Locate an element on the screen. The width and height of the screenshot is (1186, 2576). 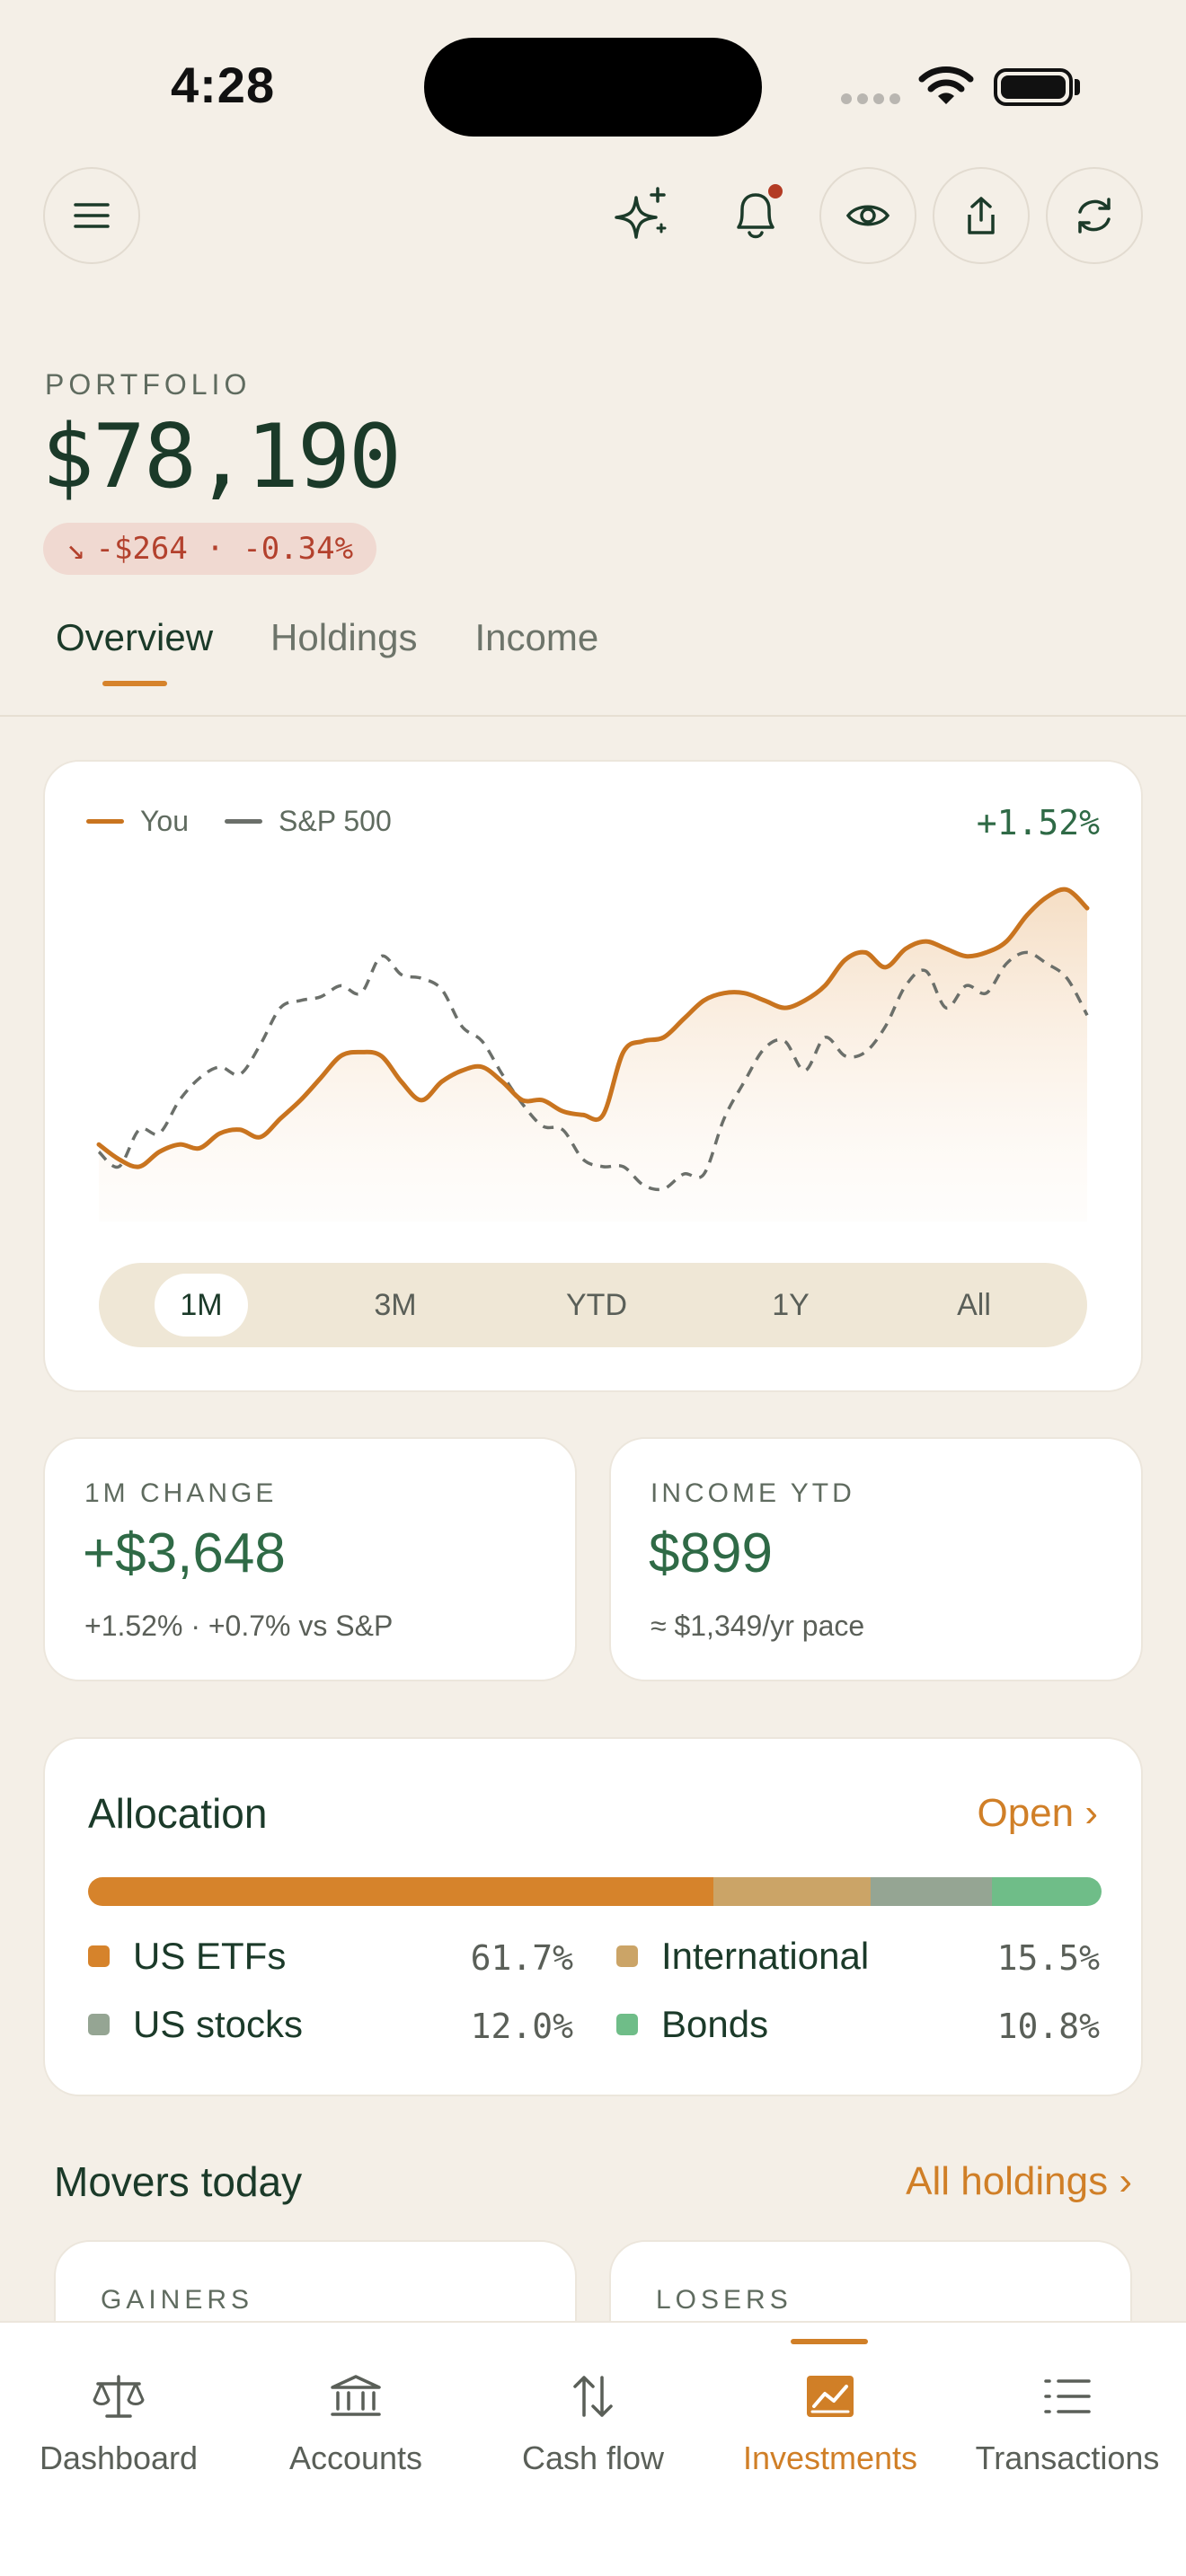
refresh-icon is located at coordinates (1094, 216).